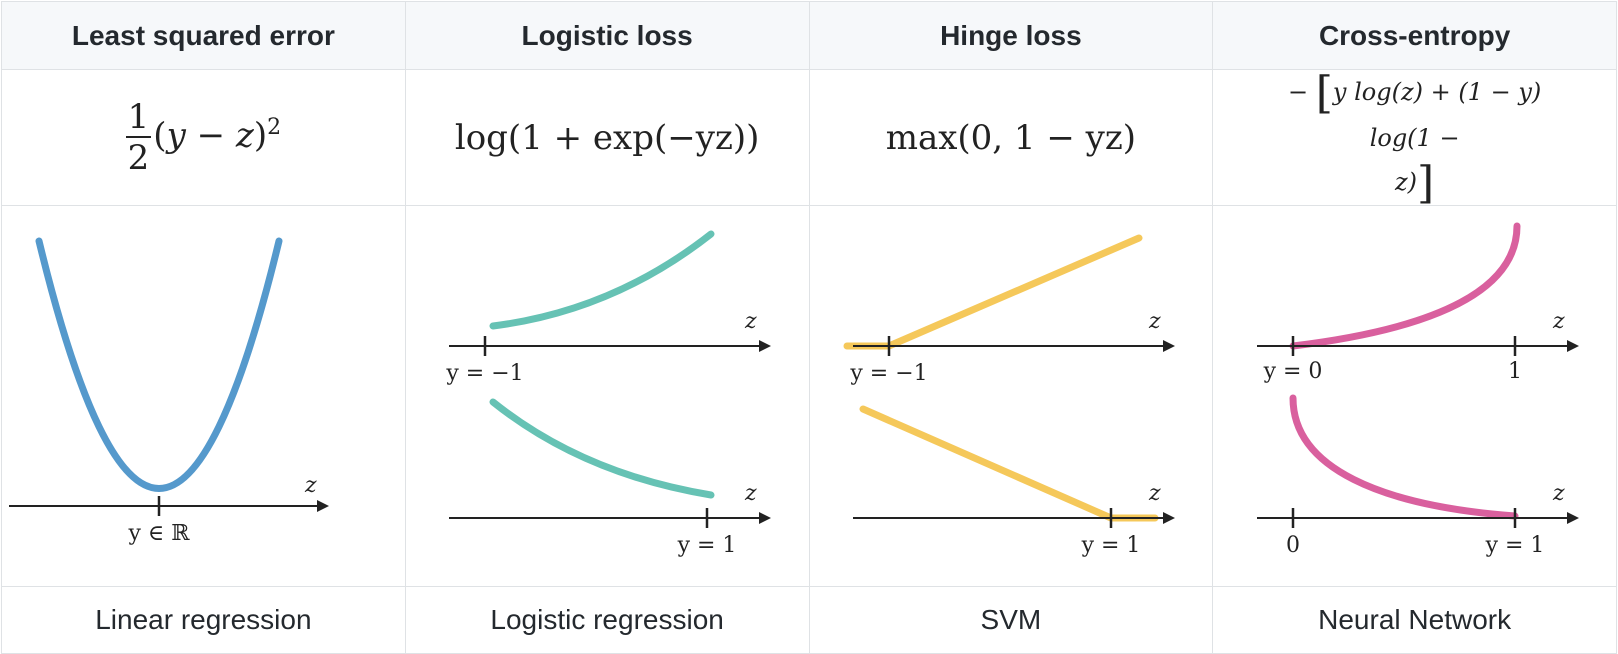  What do you see at coordinates (159, 364) in the screenshot?
I see `squared-error-curve` at bounding box center [159, 364].